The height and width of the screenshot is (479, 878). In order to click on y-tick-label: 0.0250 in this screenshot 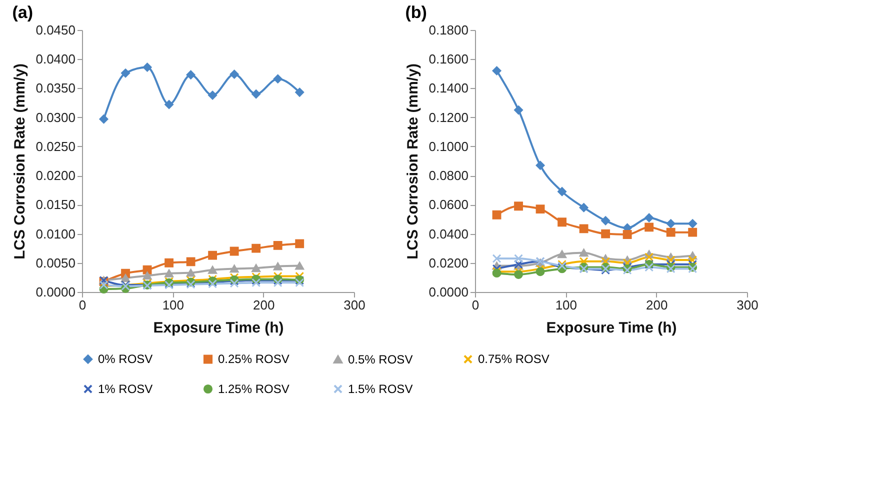, I will do `click(56, 146)`.